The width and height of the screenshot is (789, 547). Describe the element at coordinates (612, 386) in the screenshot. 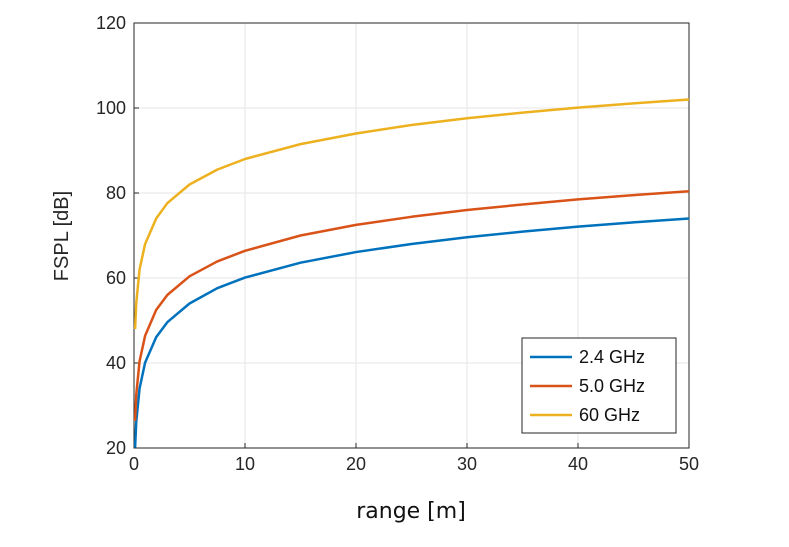

I see `legend-entry: 5.0 GHz` at that location.